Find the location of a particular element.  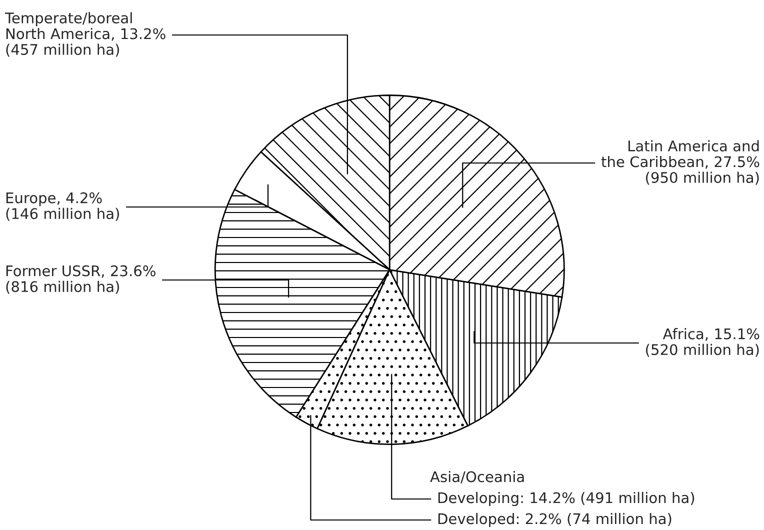

slice-label: Europe, 4.2% (146 million ha) is located at coordinates (62, 206).